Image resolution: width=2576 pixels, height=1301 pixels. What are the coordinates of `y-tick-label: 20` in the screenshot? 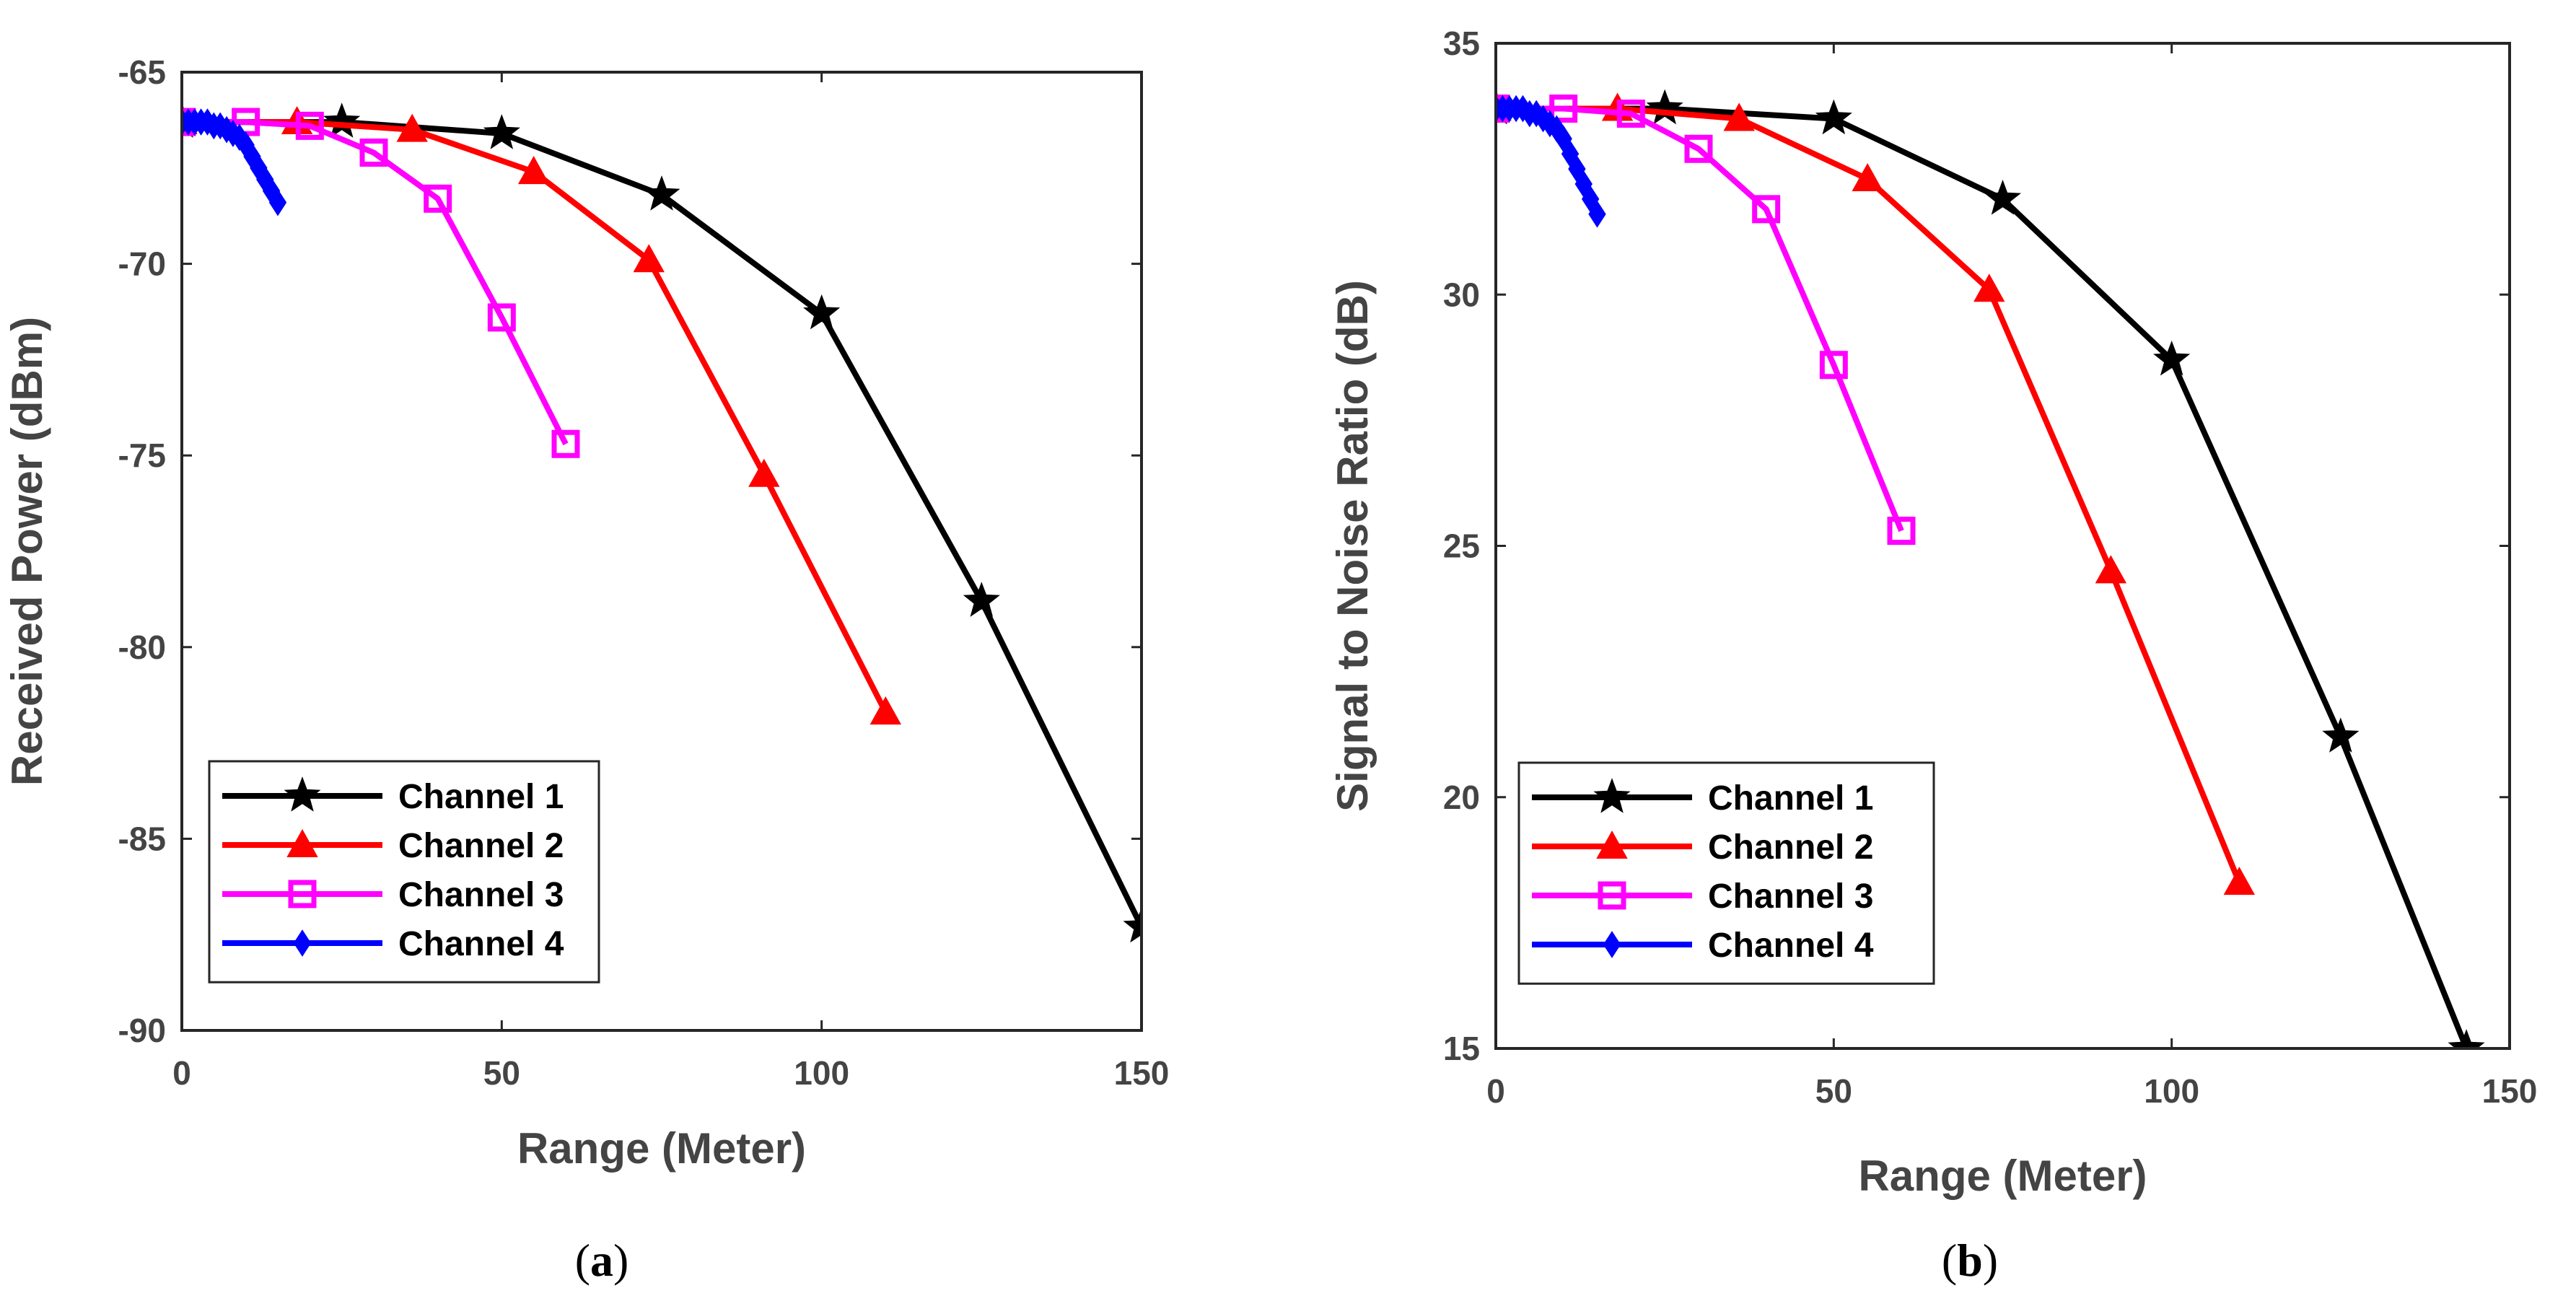 It's located at (1461, 797).